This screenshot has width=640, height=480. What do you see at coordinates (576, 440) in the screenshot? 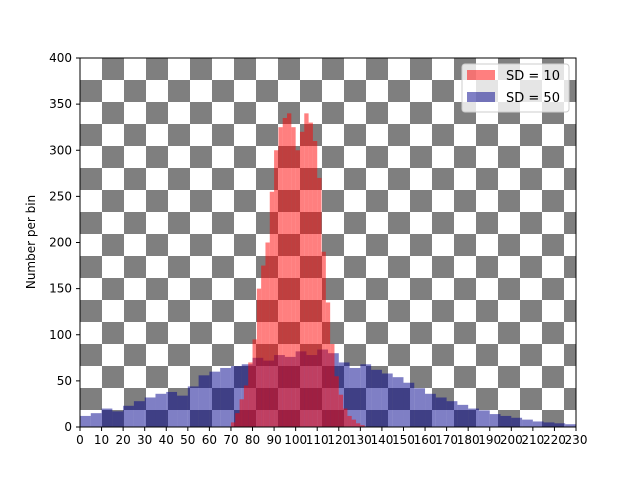
I see `x-tick-label: 230` at bounding box center [576, 440].